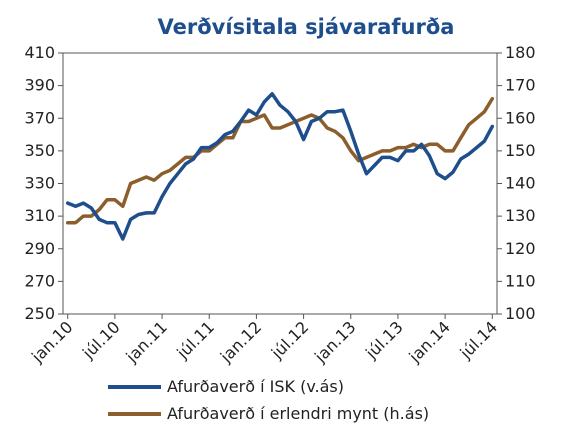 The height and width of the screenshot is (437, 564). Describe the element at coordinates (39, 85) in the screenshot. I see `left-tick-label: 390` at that location.